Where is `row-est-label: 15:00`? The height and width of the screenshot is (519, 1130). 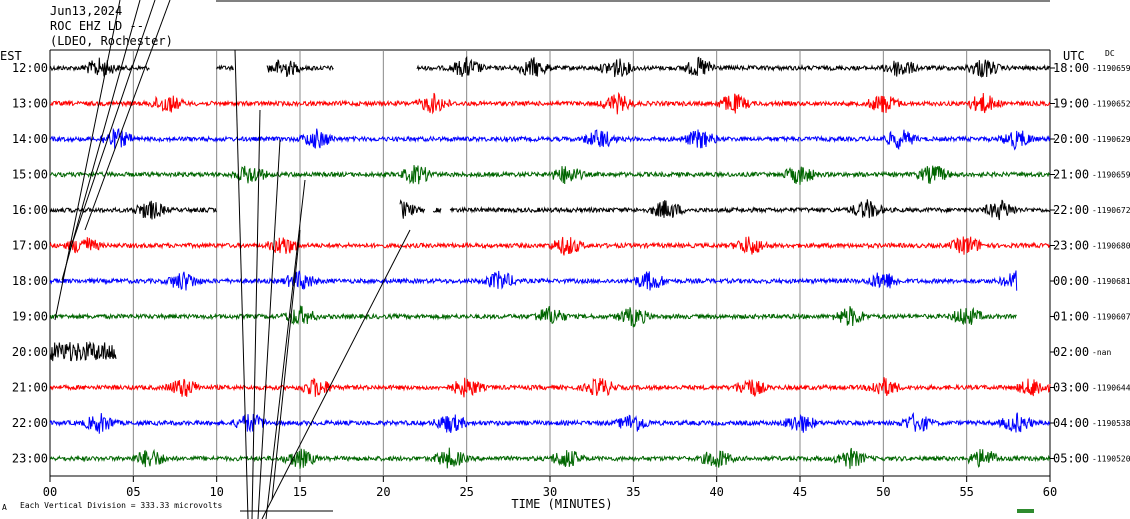
row-est-label: 15:00 is located at coordinates (30, 175).